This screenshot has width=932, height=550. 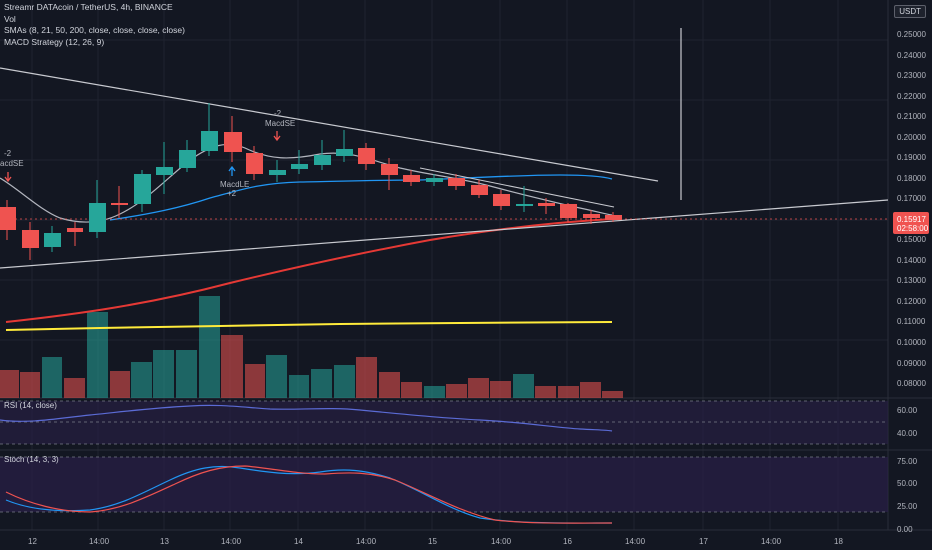 I want to click on stoch-tick-50: 50.00, so click(x=907, y=483).